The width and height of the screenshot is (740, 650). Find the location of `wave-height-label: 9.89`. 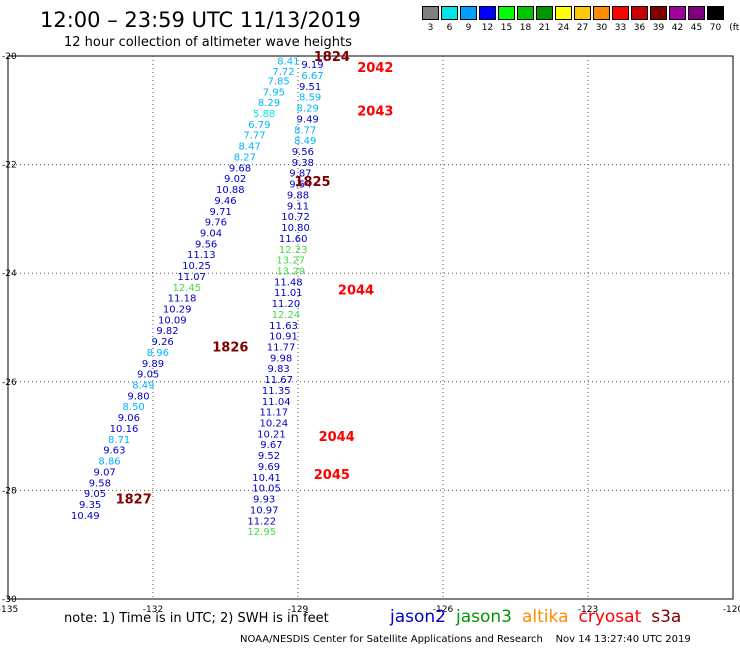

wave-height-label: 9.89 is located at coordinates (153, 364).